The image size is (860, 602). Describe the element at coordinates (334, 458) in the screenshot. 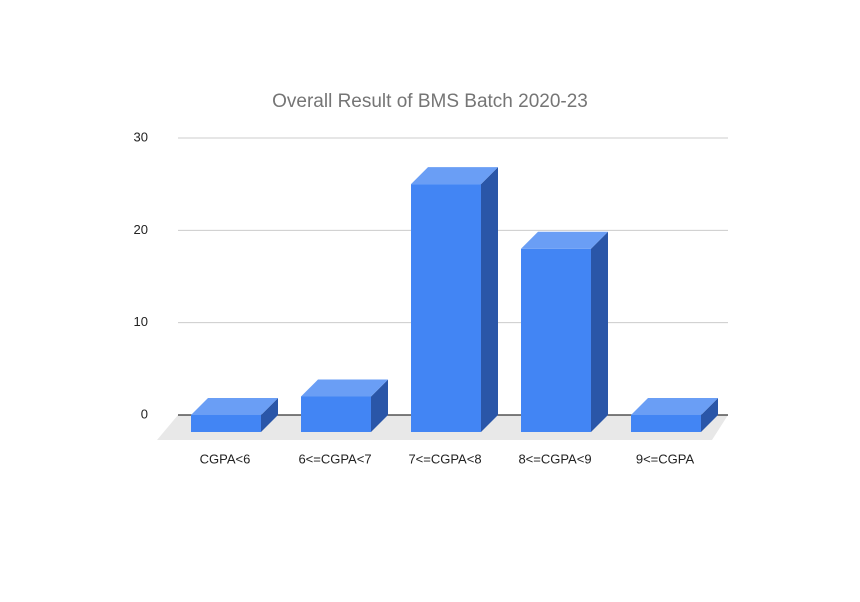

I see `x-tick-label: 6<=CGPA<7` at that location.